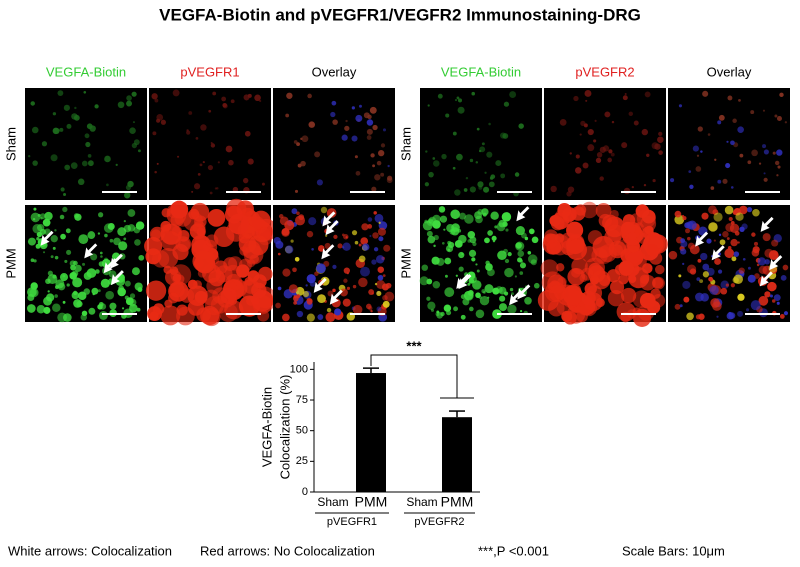 Image resolution: width=800 pixels, height=567 pixels. Describe the element at coordinates (729, 144) in the screenshot. I see `micrograph` at that location.